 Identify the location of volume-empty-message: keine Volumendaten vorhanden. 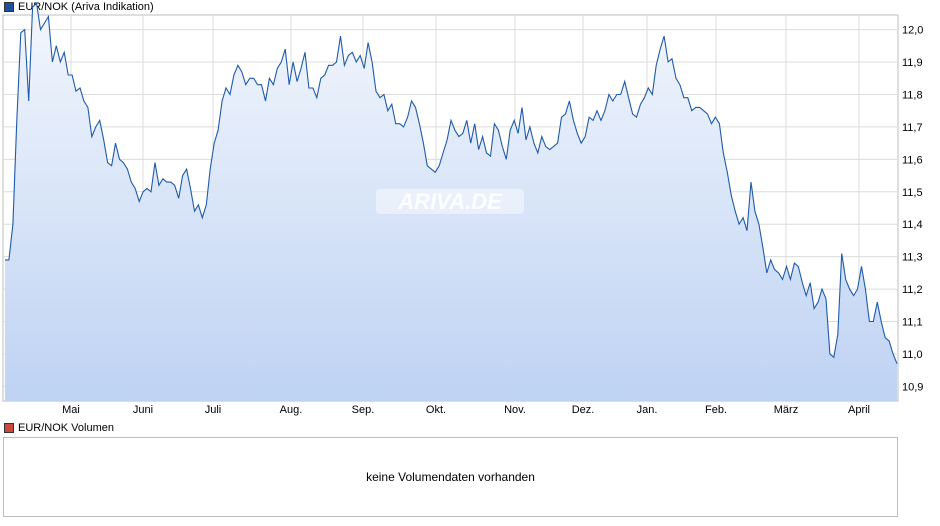
(450, 477).